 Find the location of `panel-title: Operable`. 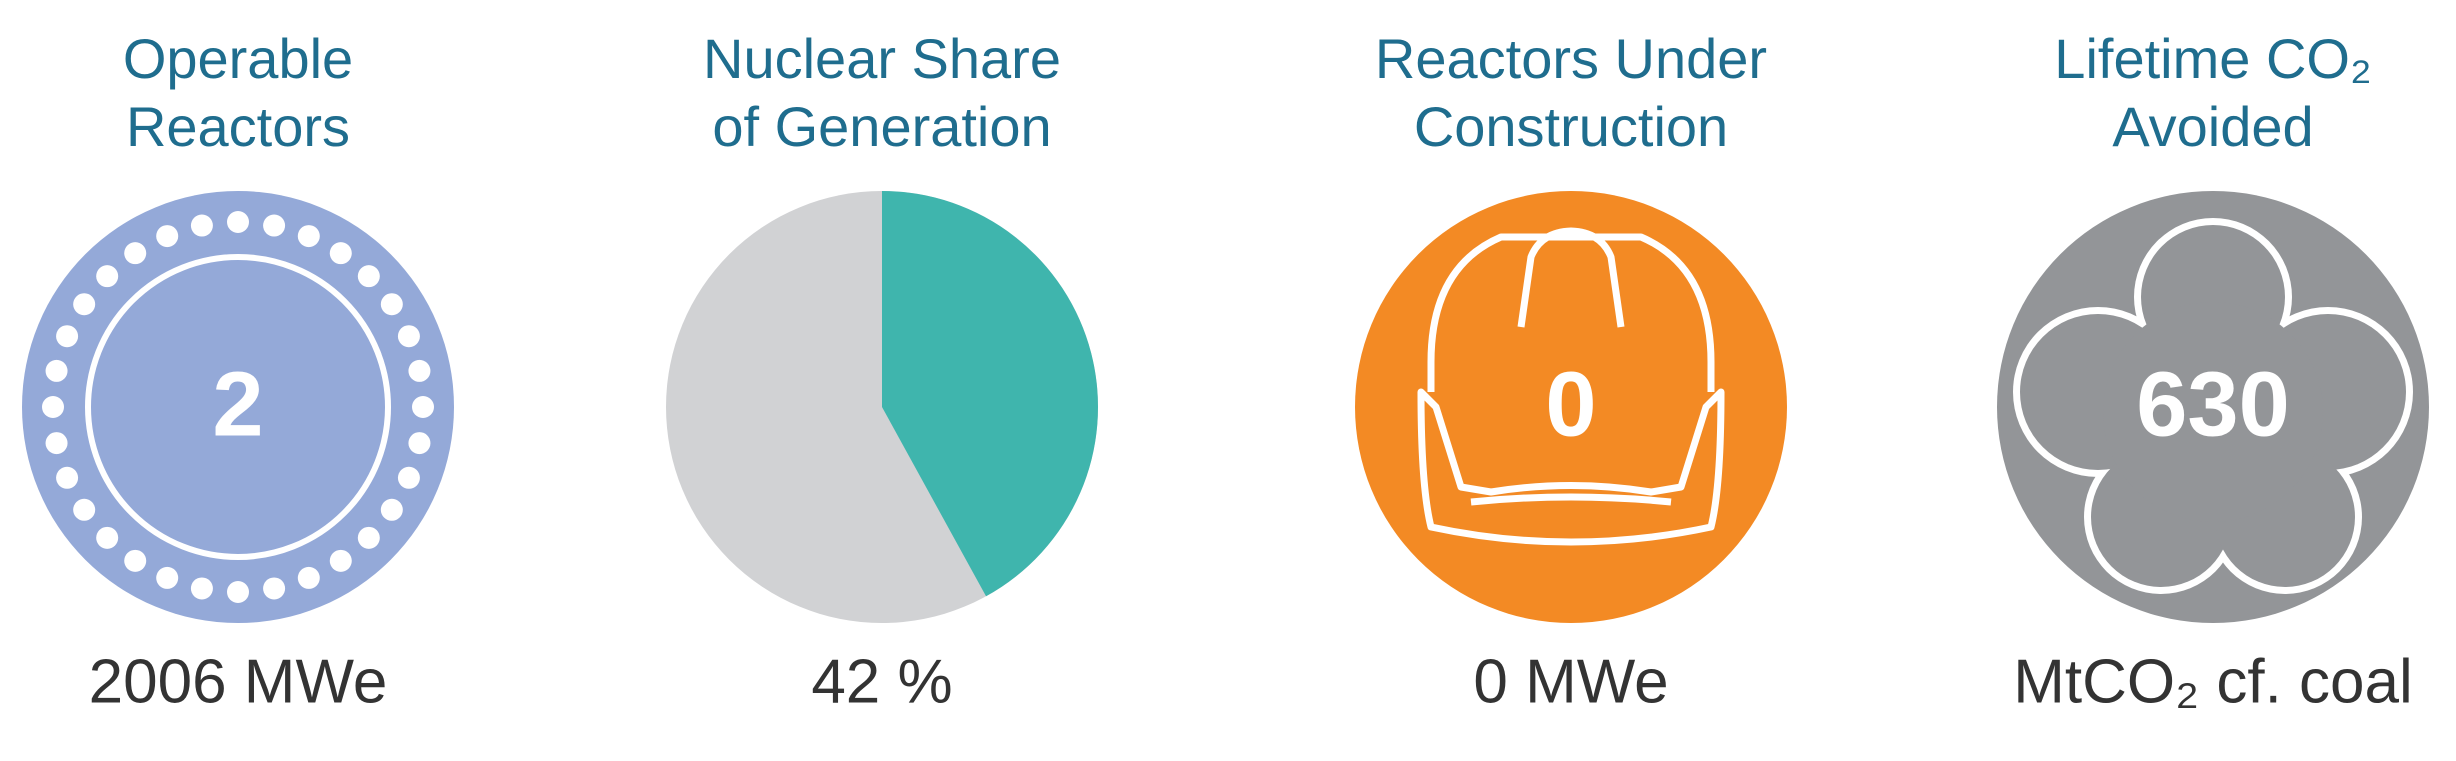

panel-title: Operable is located at coordinates (238, 58).